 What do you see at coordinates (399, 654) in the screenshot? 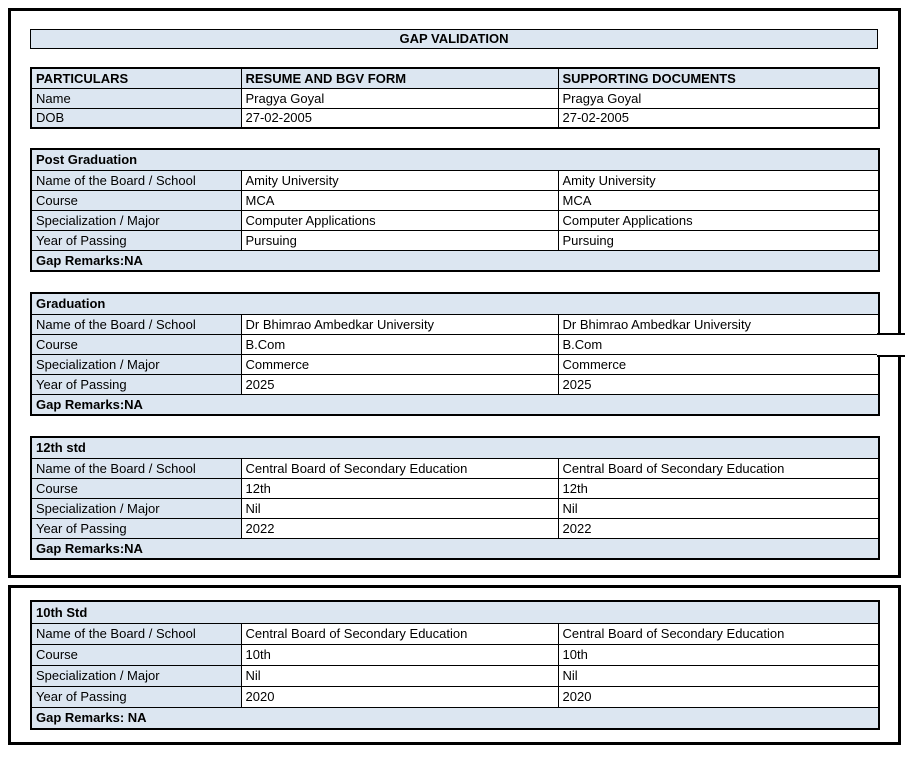
I see `resume-value: 10th` at bounding box center [399, 654].